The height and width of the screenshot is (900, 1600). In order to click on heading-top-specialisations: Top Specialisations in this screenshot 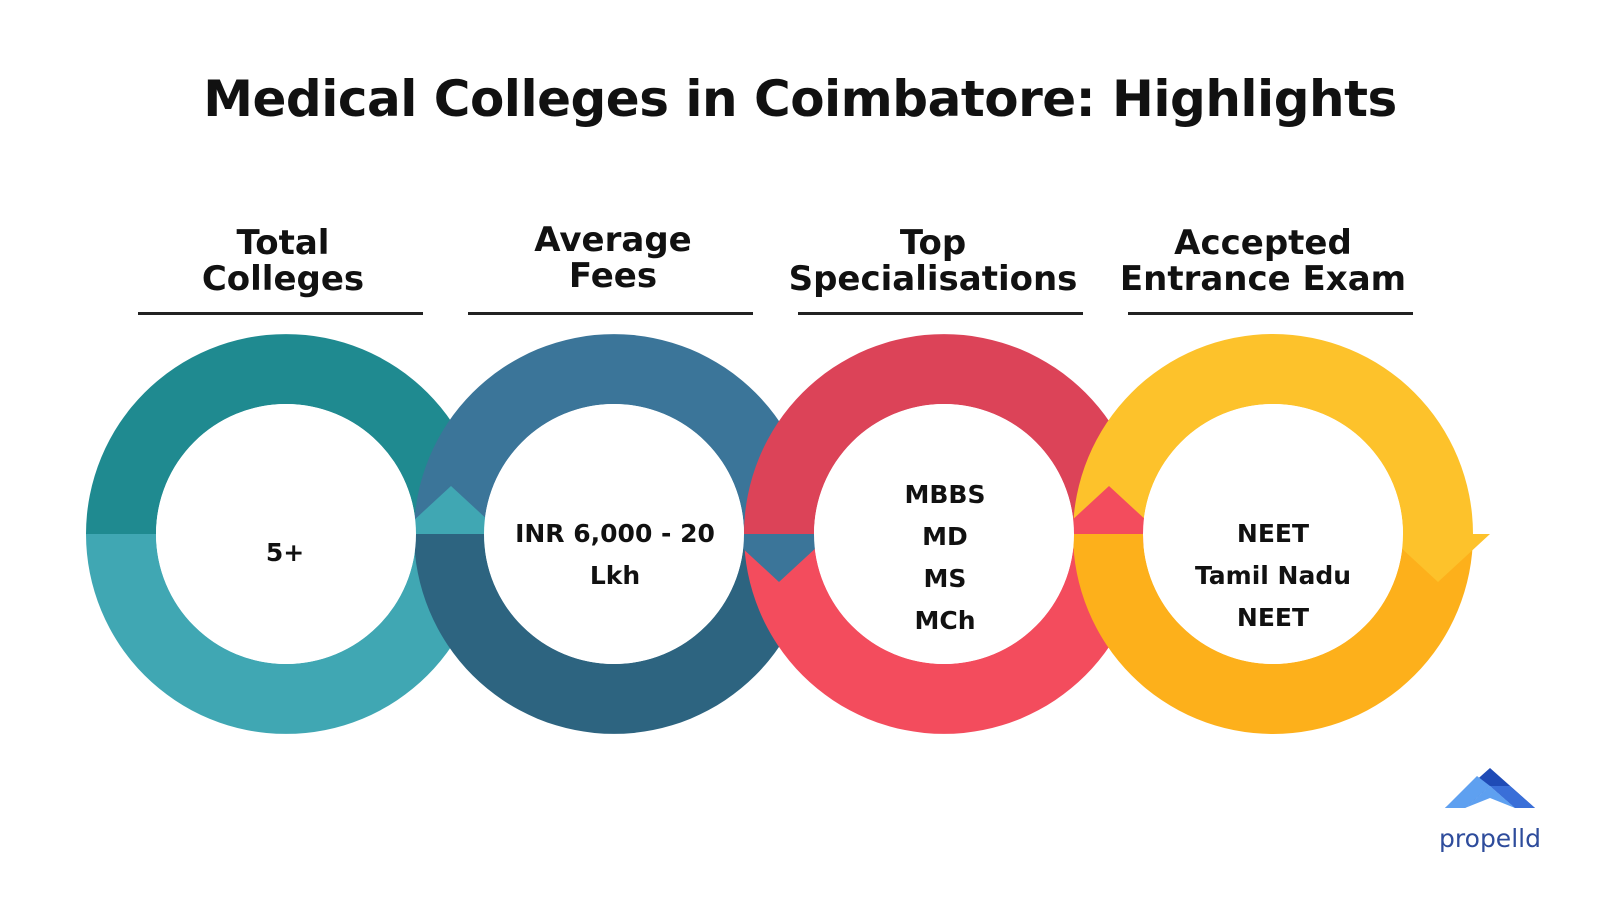, I will do `click(933, 261)`.